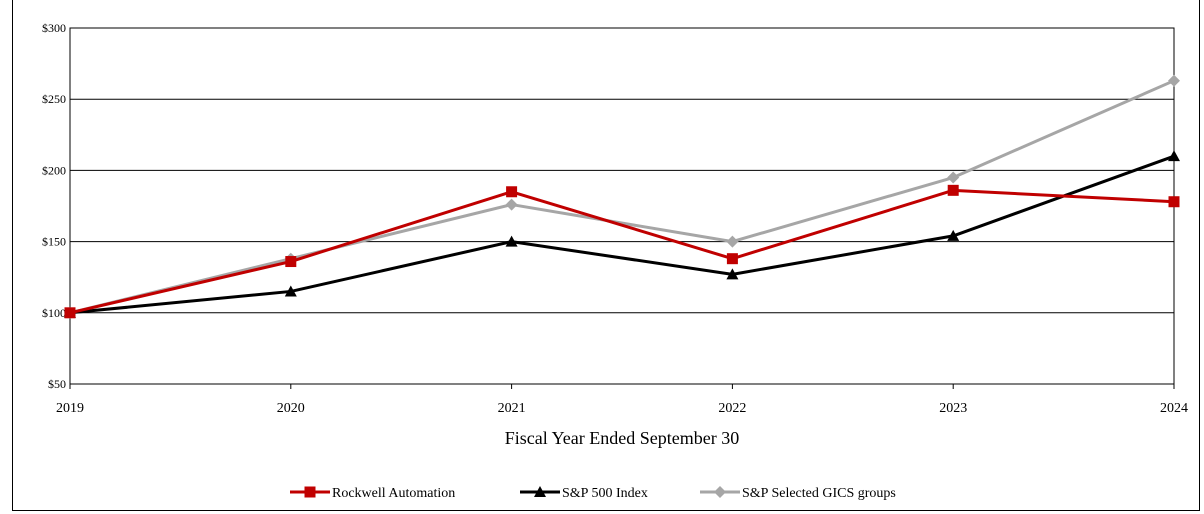 The image size is (1204, 514). I want to click on y-tick-label: $200, so click(54, 170).